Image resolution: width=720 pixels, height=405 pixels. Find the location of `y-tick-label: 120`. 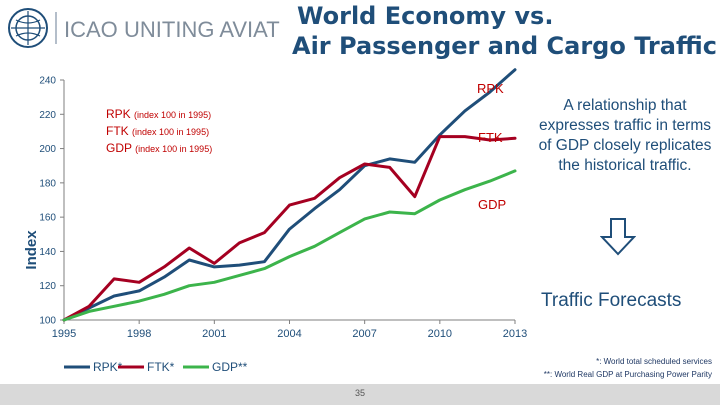

y-tick-label: 120 is located at coordinates (47, 286).